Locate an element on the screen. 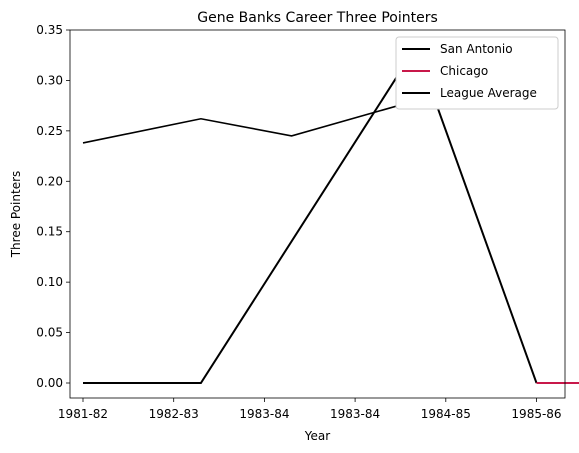 This screenshot has width=579, height=453. y-tick-label: 0.35 is located at coordinates (49, 30).